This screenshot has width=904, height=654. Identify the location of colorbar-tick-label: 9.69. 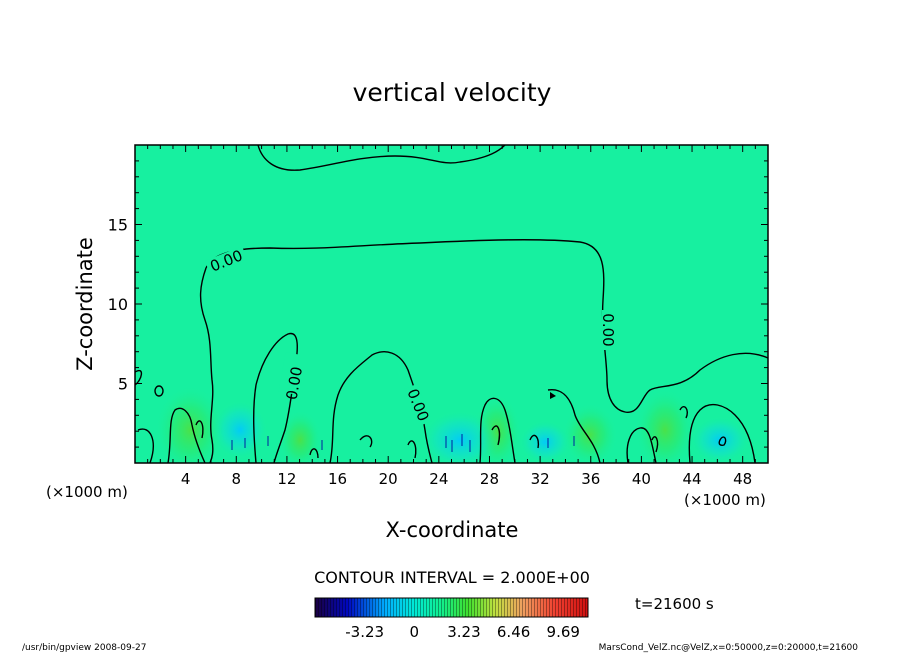
(563, 632).